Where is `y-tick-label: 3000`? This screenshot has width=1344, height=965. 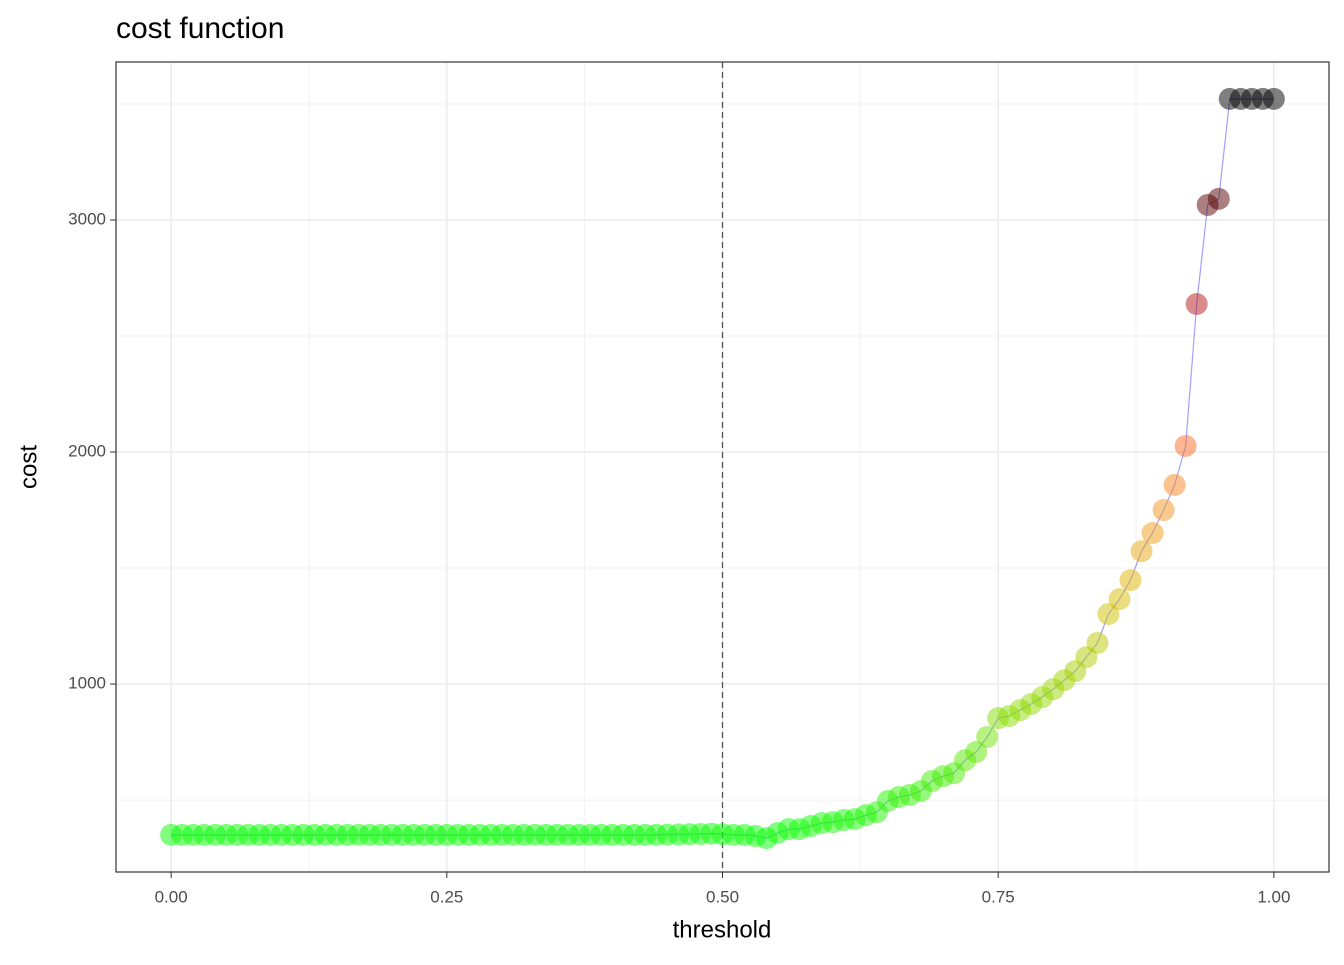
y-tick-label: 3000 is located at coordinates (87, 218).